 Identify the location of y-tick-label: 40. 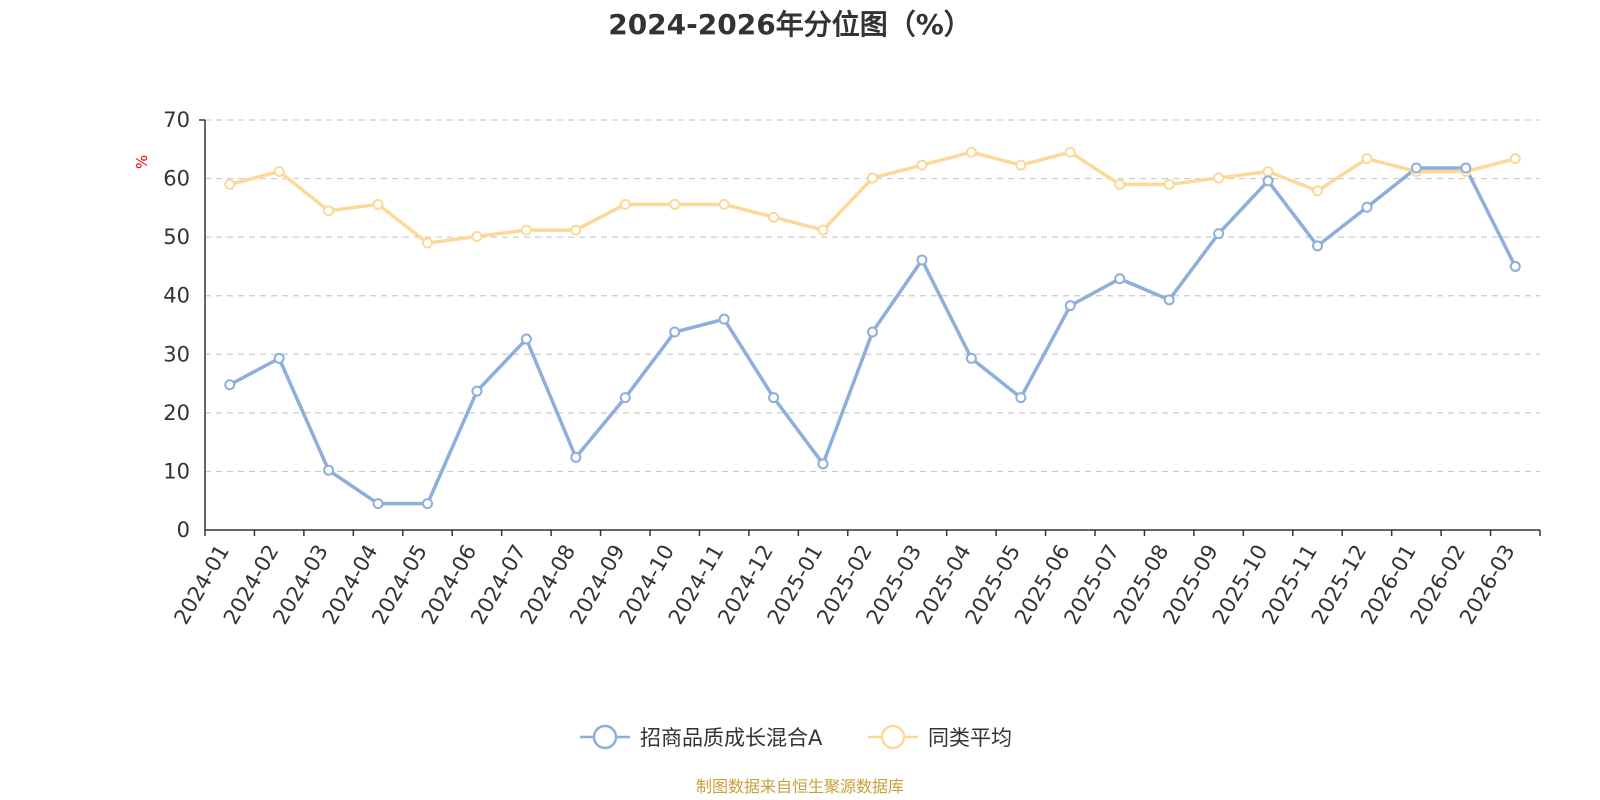
(176, 296).